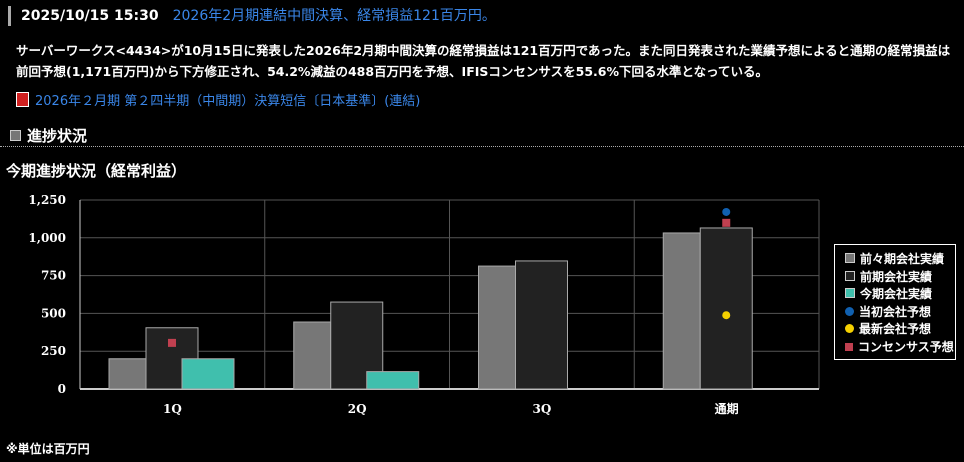 This screenshot has width=964, height=462. I want to click on y-tick-label: 250, so click(53, 351).